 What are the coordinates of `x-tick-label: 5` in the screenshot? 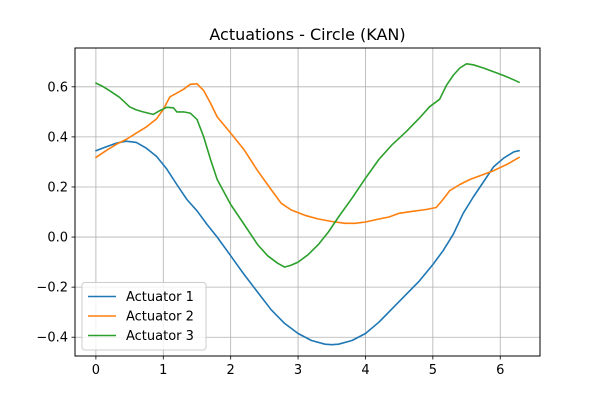 It's located at (433, 370).